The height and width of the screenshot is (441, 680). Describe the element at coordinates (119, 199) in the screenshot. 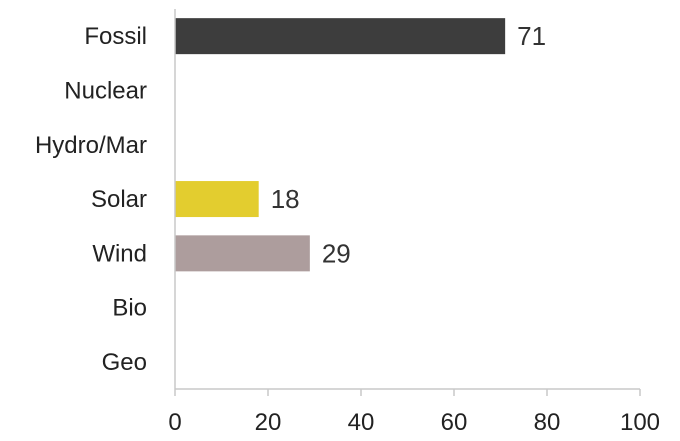

I see `category-label-solar: Solar` at that location.